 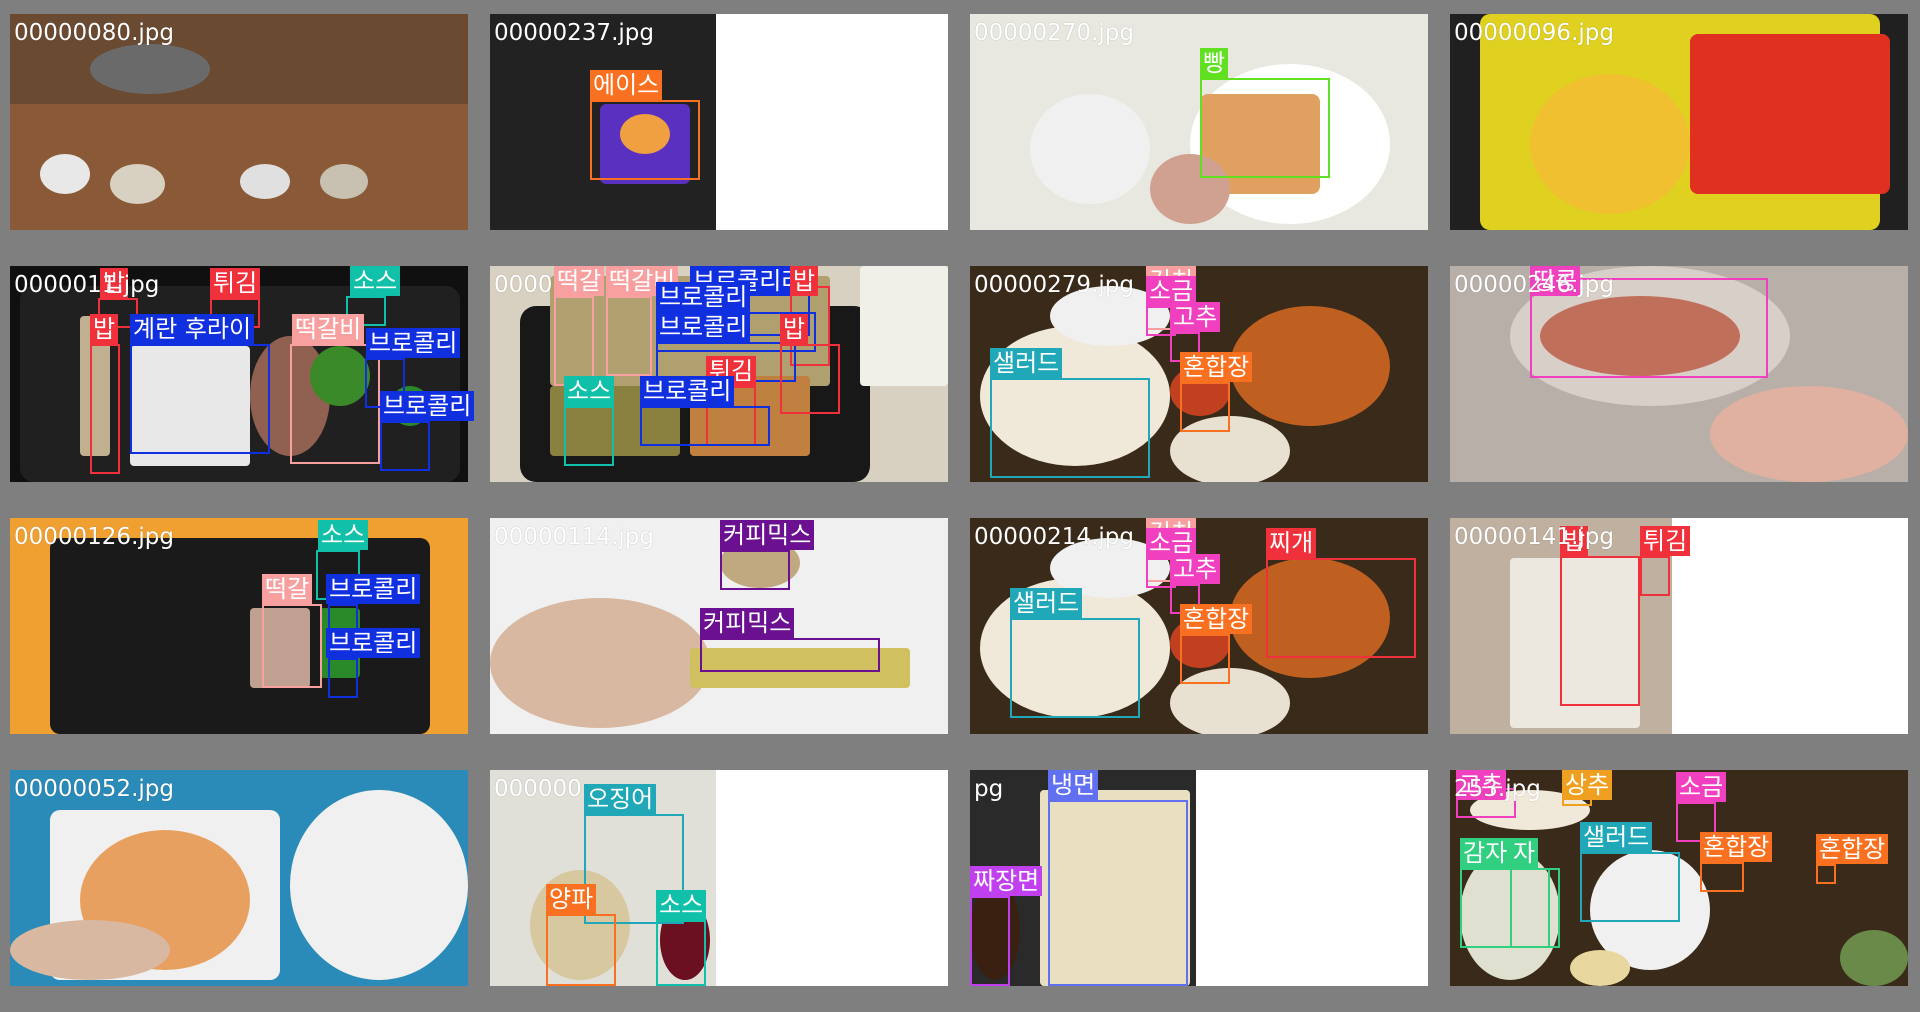 I want to click on class-label: 고추, so click(x=1195, y=569).